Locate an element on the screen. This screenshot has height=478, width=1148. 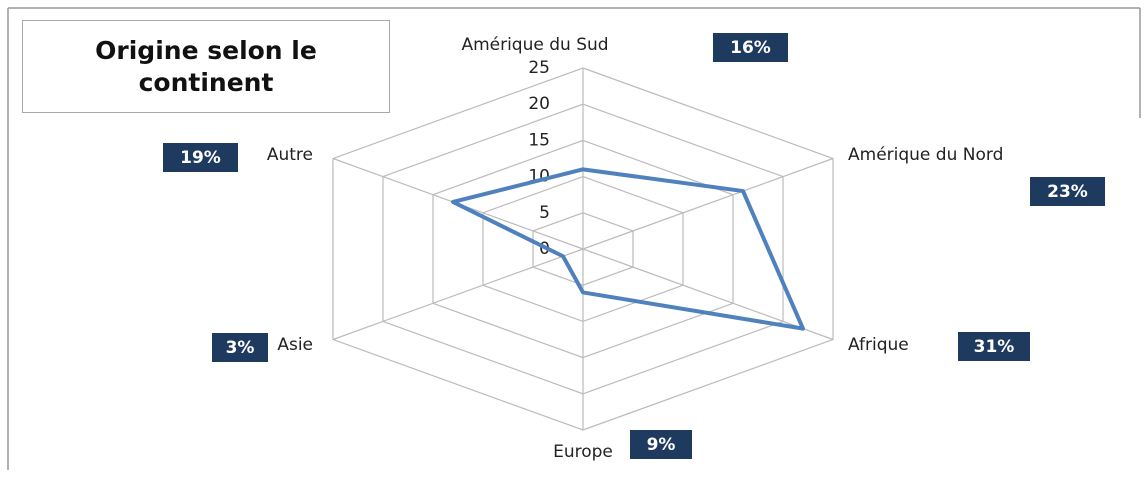
percent-label: 3% is located at coordinates (240, 348).